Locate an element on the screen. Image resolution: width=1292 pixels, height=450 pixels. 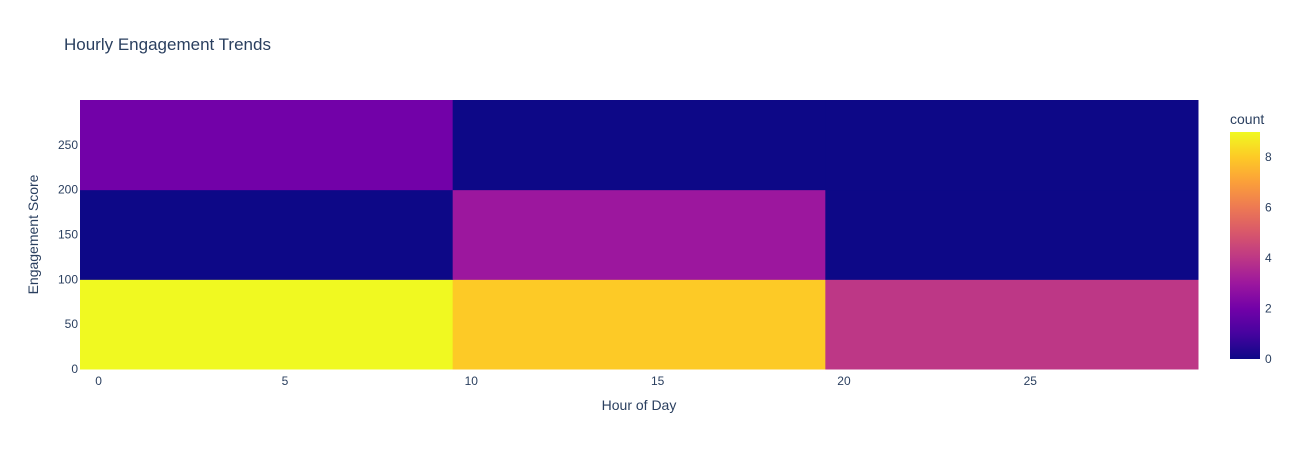
x-tick-label: 5 is located at coordinates (285, 381).